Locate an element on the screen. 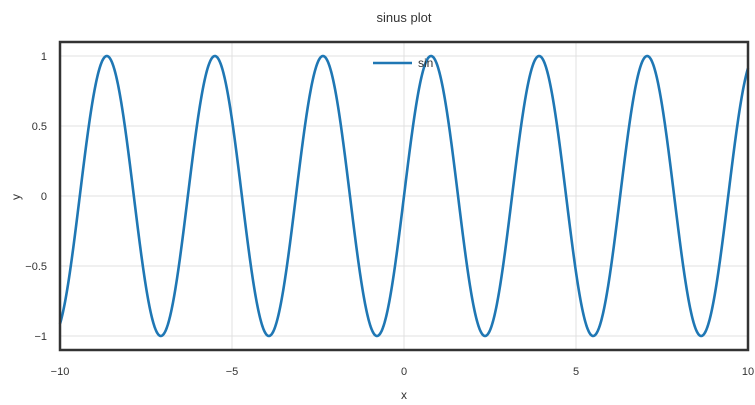 This screenshot has width=755, height=405. x-tick-label: −10 is located at coordinates (60, 372).